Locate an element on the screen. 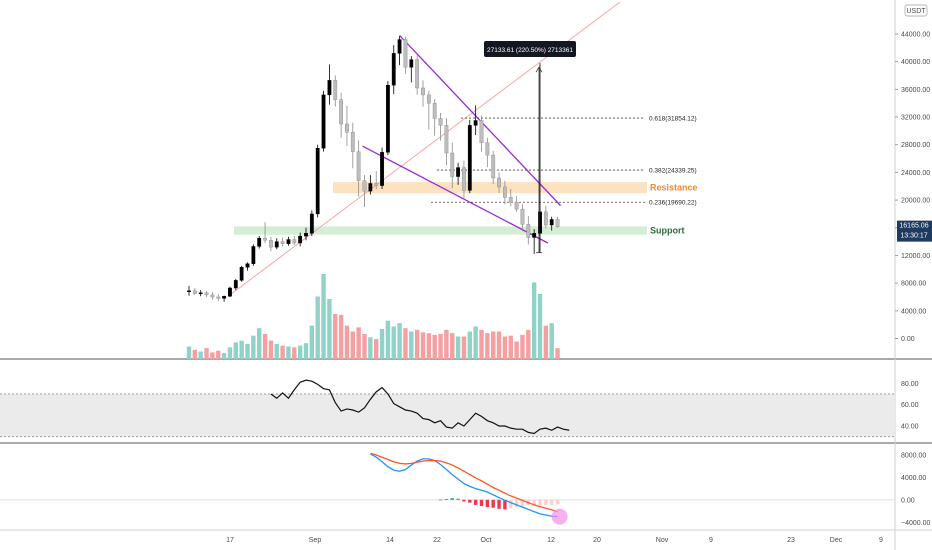 This screenshot has height=550, width=932. time-tick-label: Nov is located at coordinates (662, 540).